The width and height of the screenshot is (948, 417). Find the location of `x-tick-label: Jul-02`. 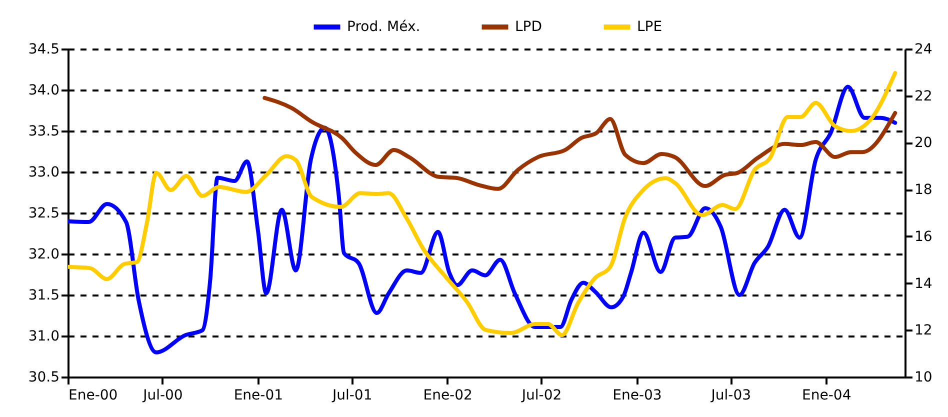

x-tick-label: Jul-02 is located at coordinates (541, 396).